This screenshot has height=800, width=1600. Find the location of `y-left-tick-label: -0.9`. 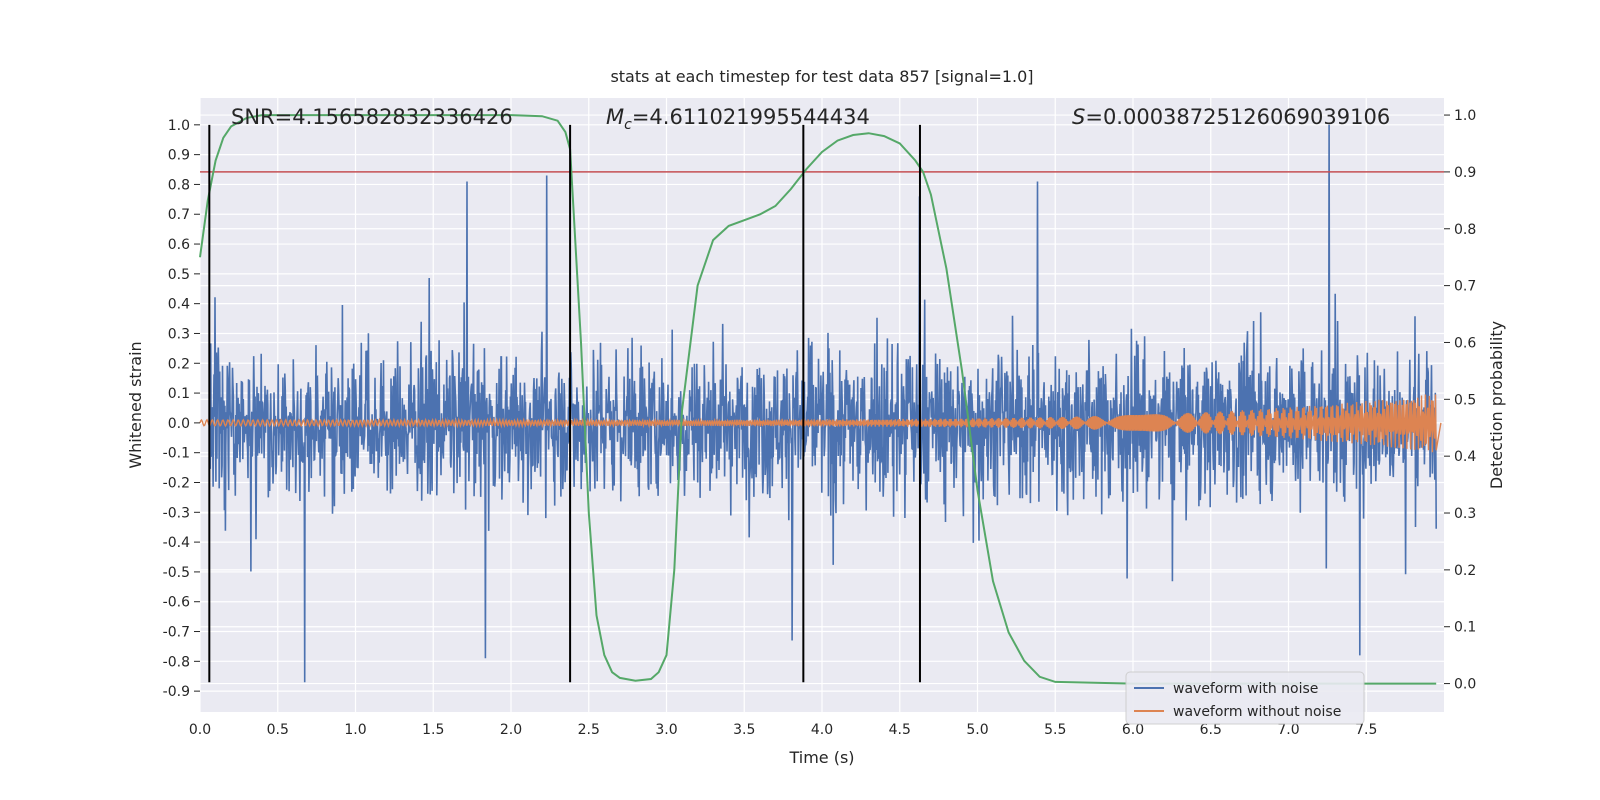

y-left-tick-label: -0.9 is located at coordinates (176, 692).